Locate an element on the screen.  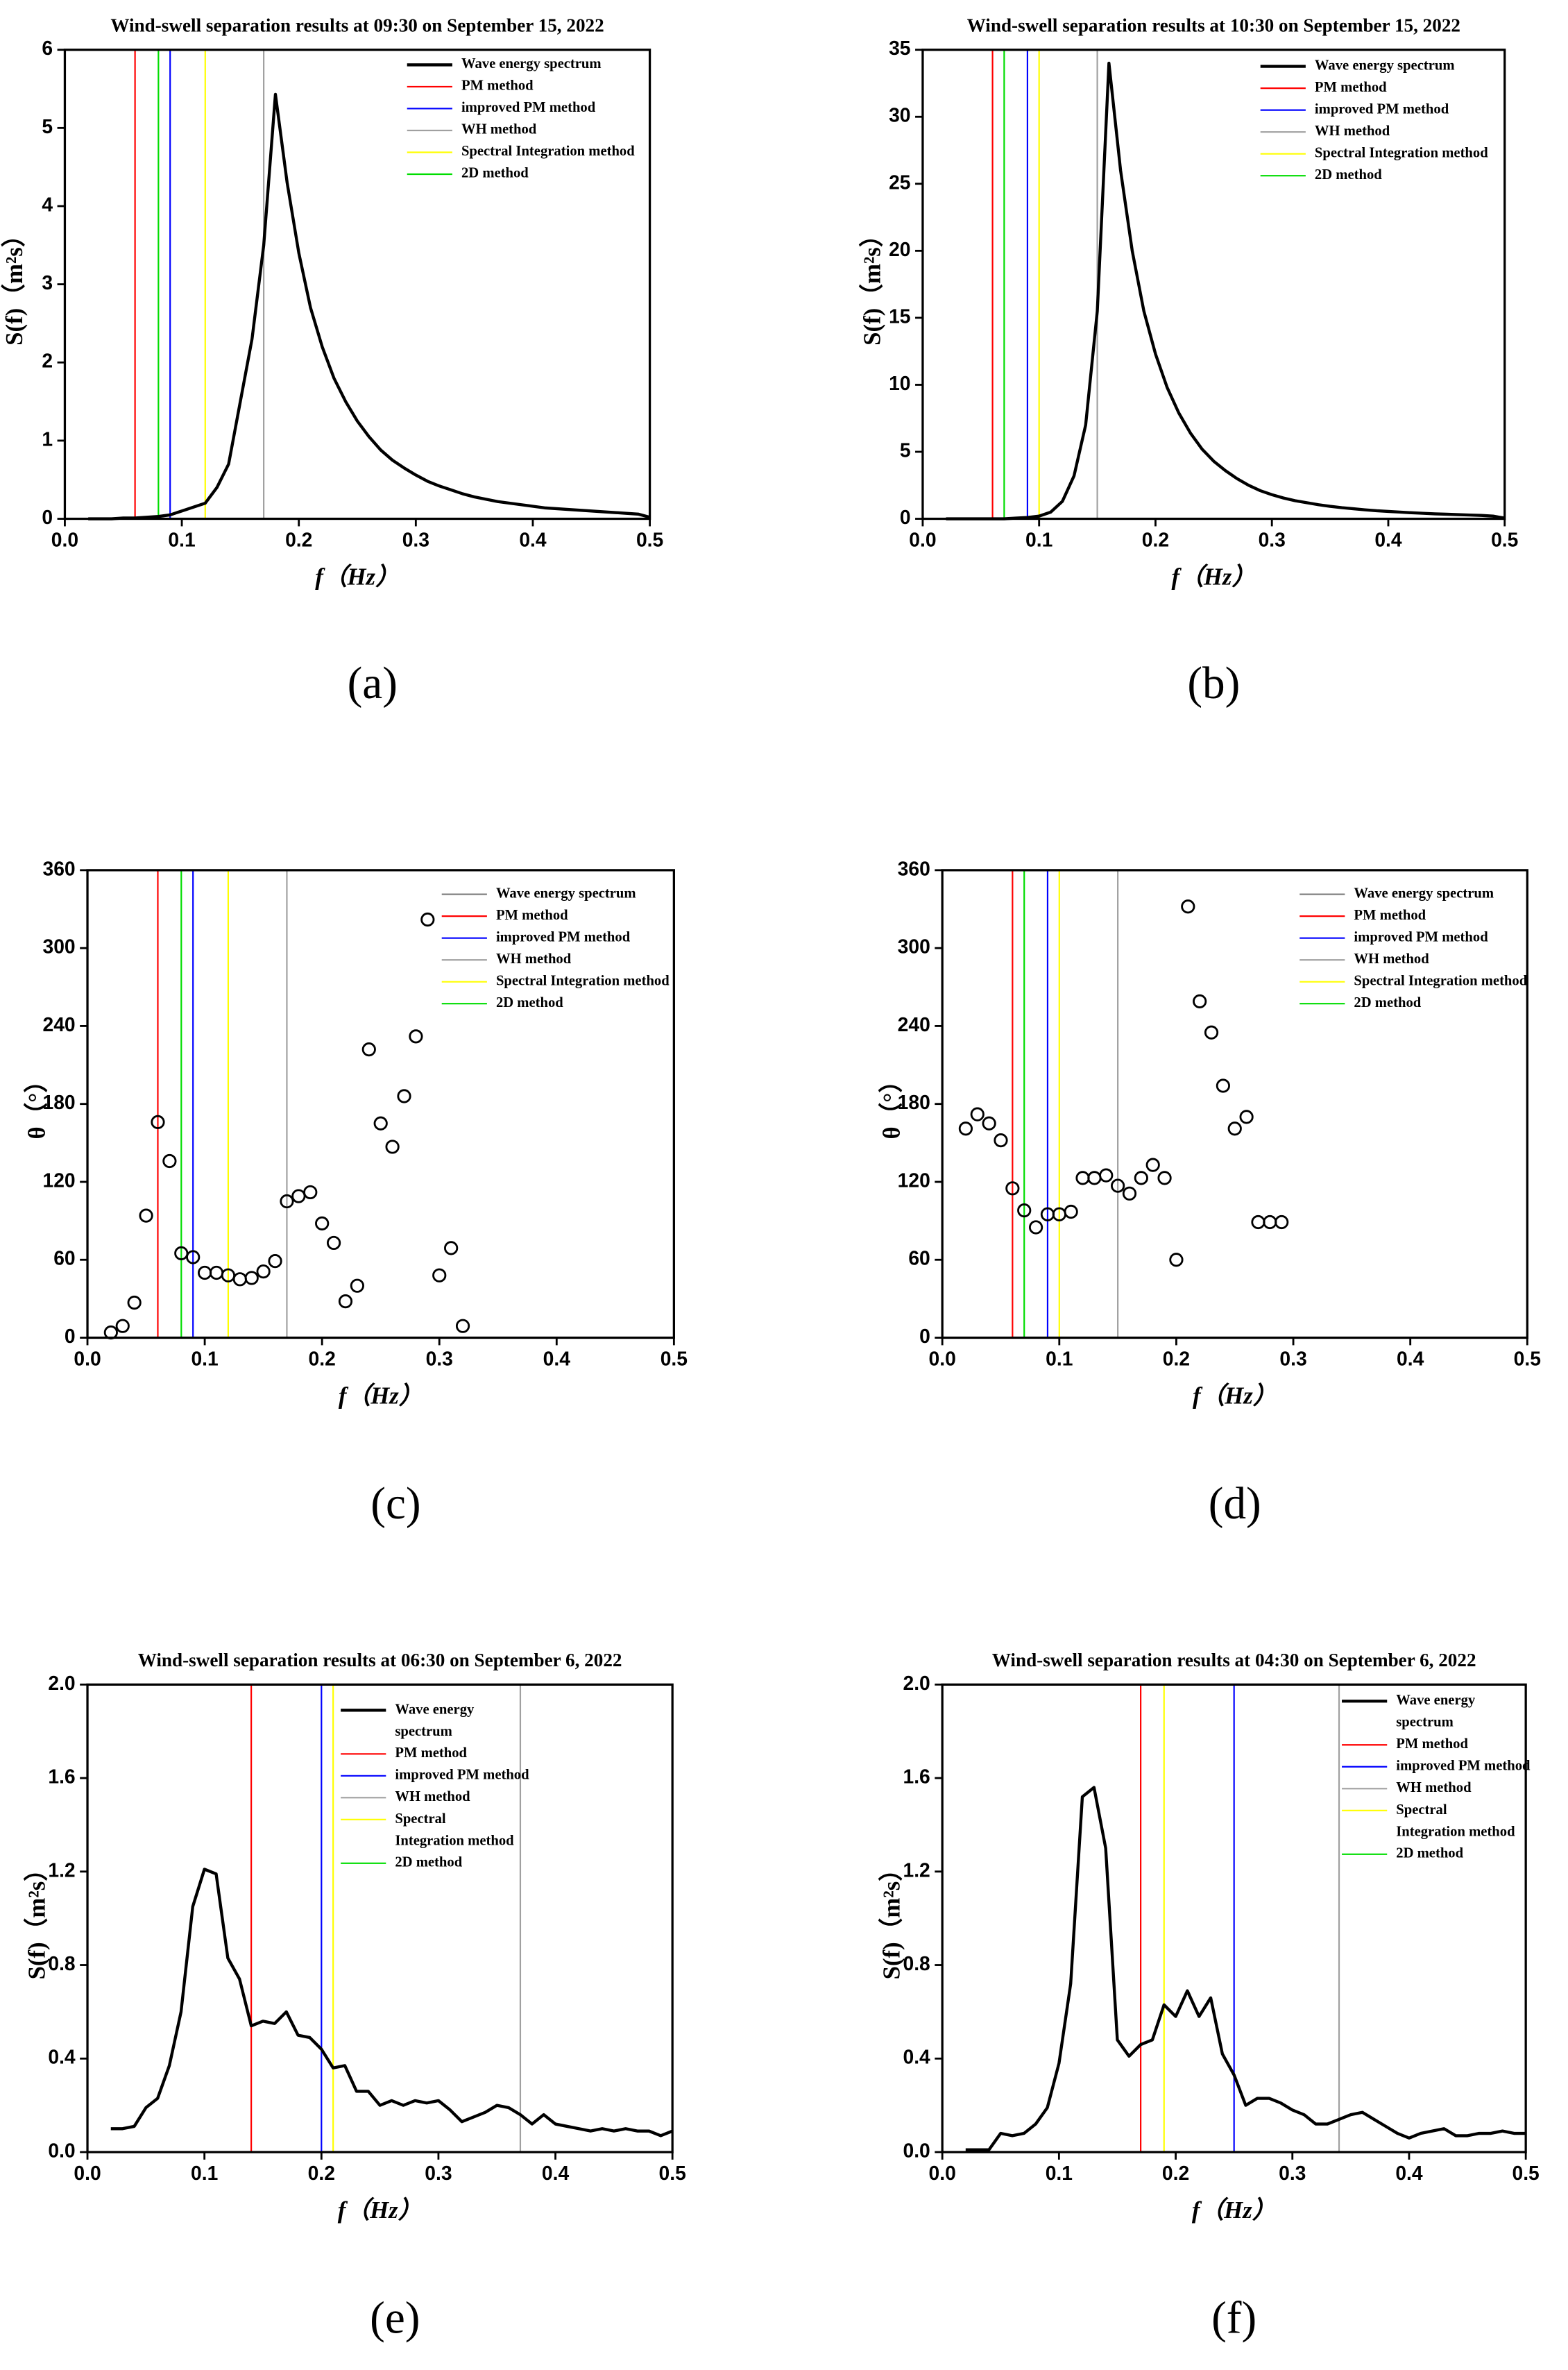
panel-label: (f) is located at coordinates (1233, 2318).